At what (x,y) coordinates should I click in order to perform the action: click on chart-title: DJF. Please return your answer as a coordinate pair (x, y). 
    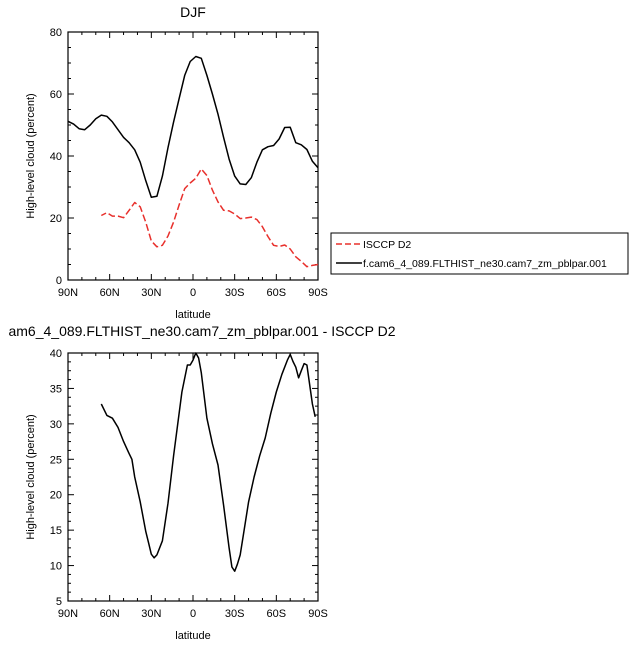
    Looking at the image, I should click on (193, 12).